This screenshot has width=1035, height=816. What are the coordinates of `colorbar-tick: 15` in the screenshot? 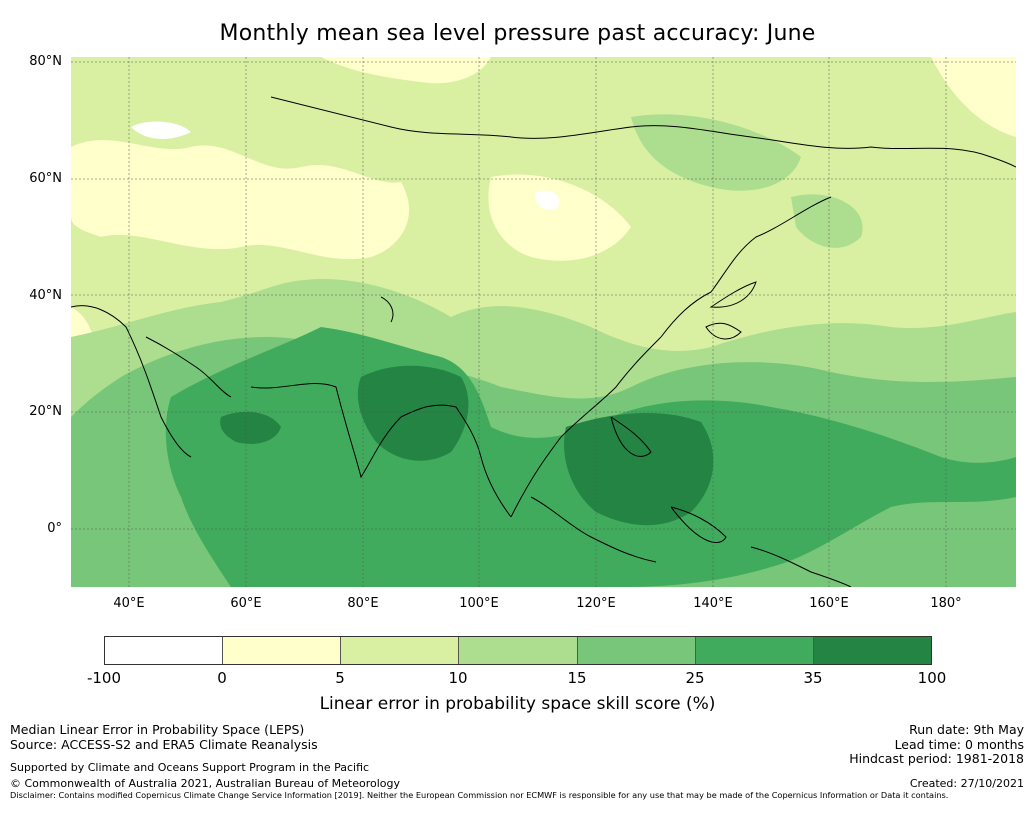 It's located at (577, 678).